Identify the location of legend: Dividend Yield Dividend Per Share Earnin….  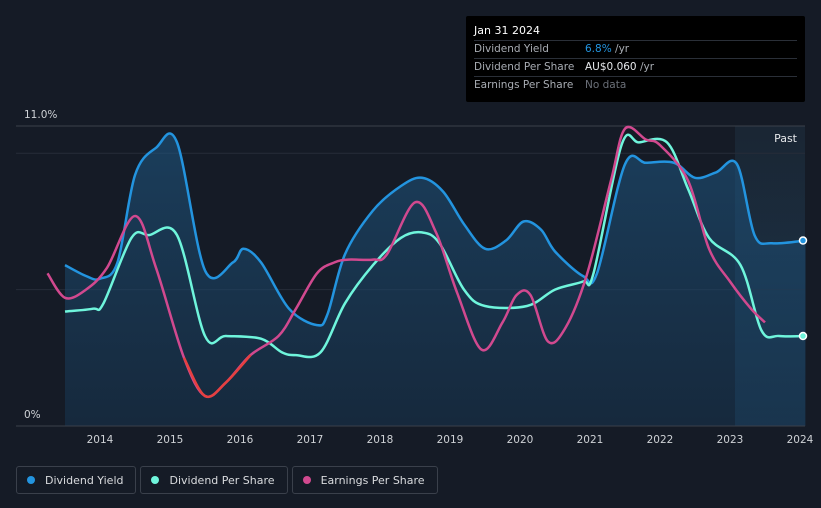
(227, 480).